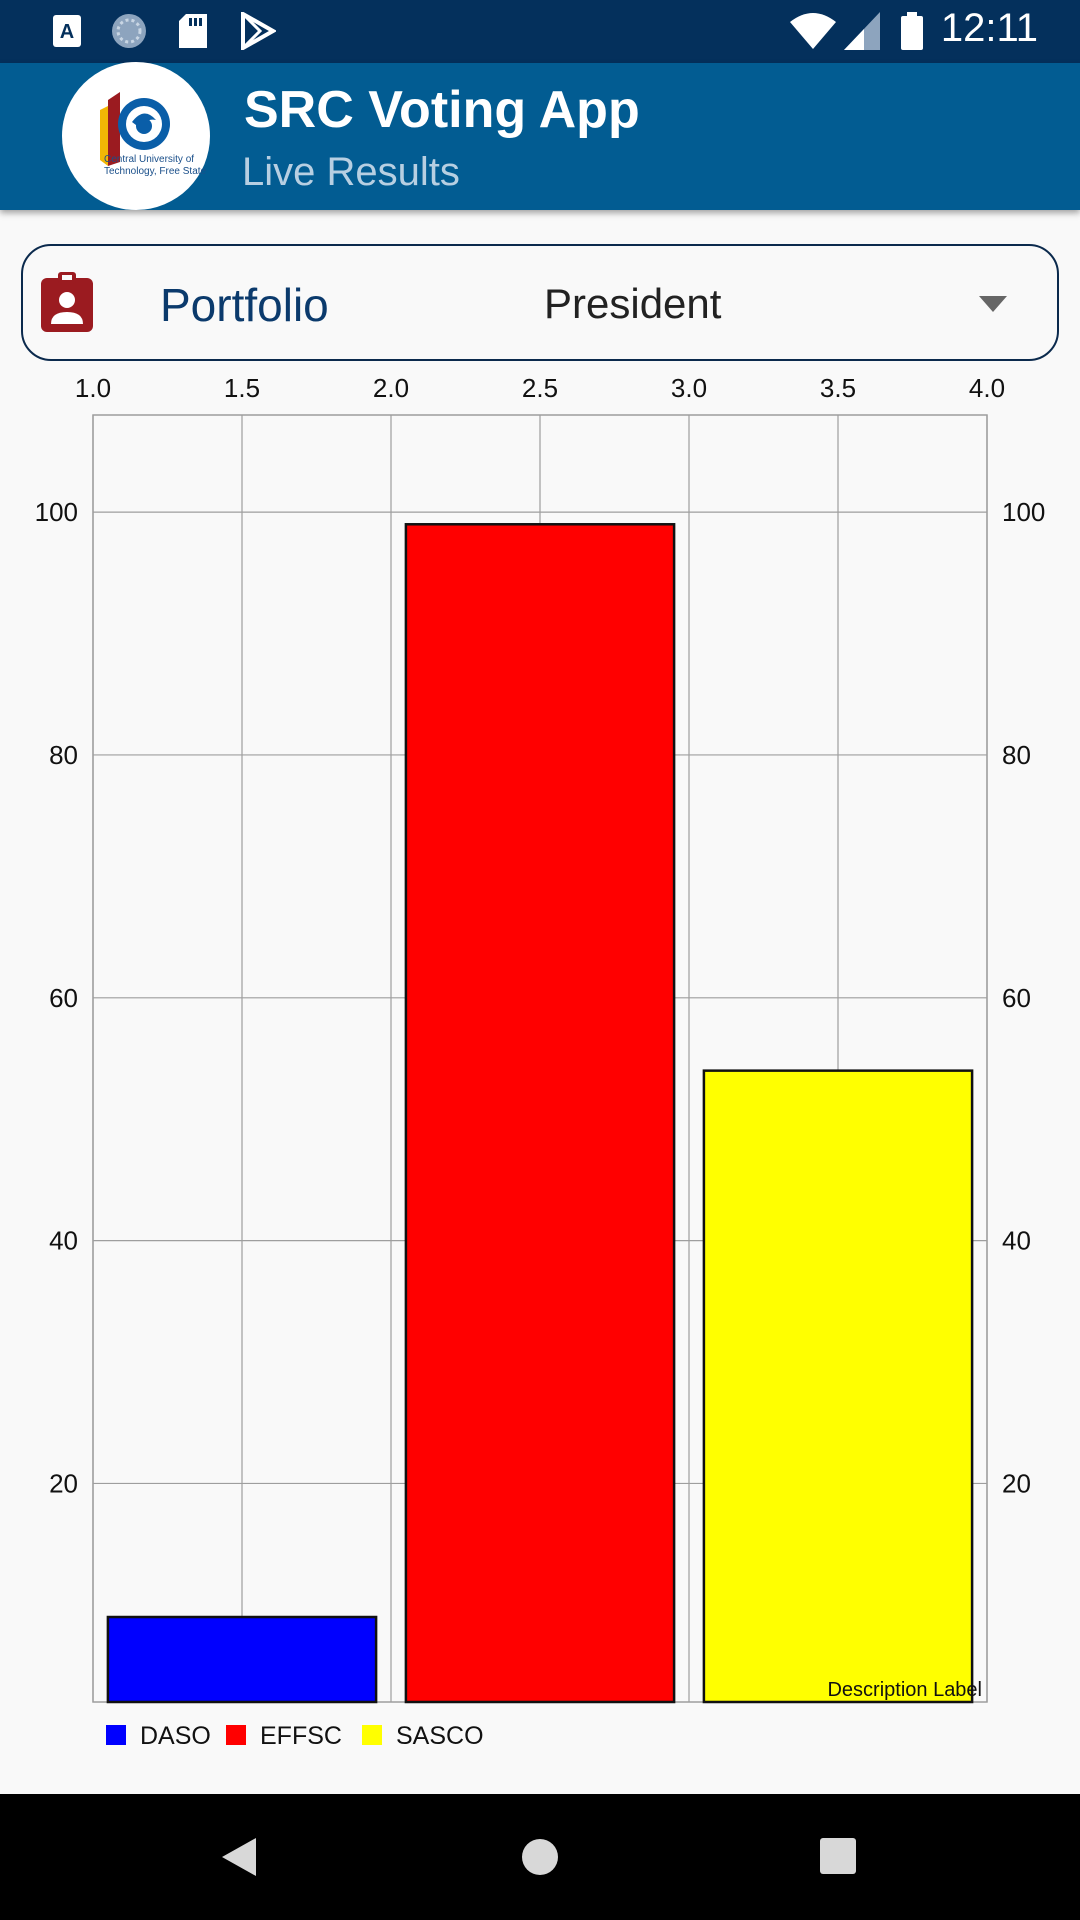  I want to click on sync-icon, so click(129, 31).